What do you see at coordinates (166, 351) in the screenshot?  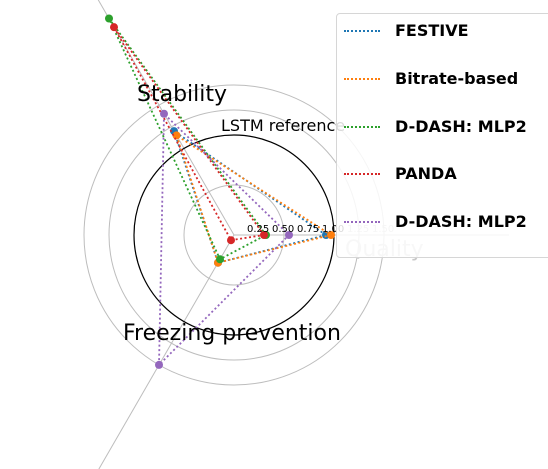 I see `axis-spoke` at bounding box center [166, 351].